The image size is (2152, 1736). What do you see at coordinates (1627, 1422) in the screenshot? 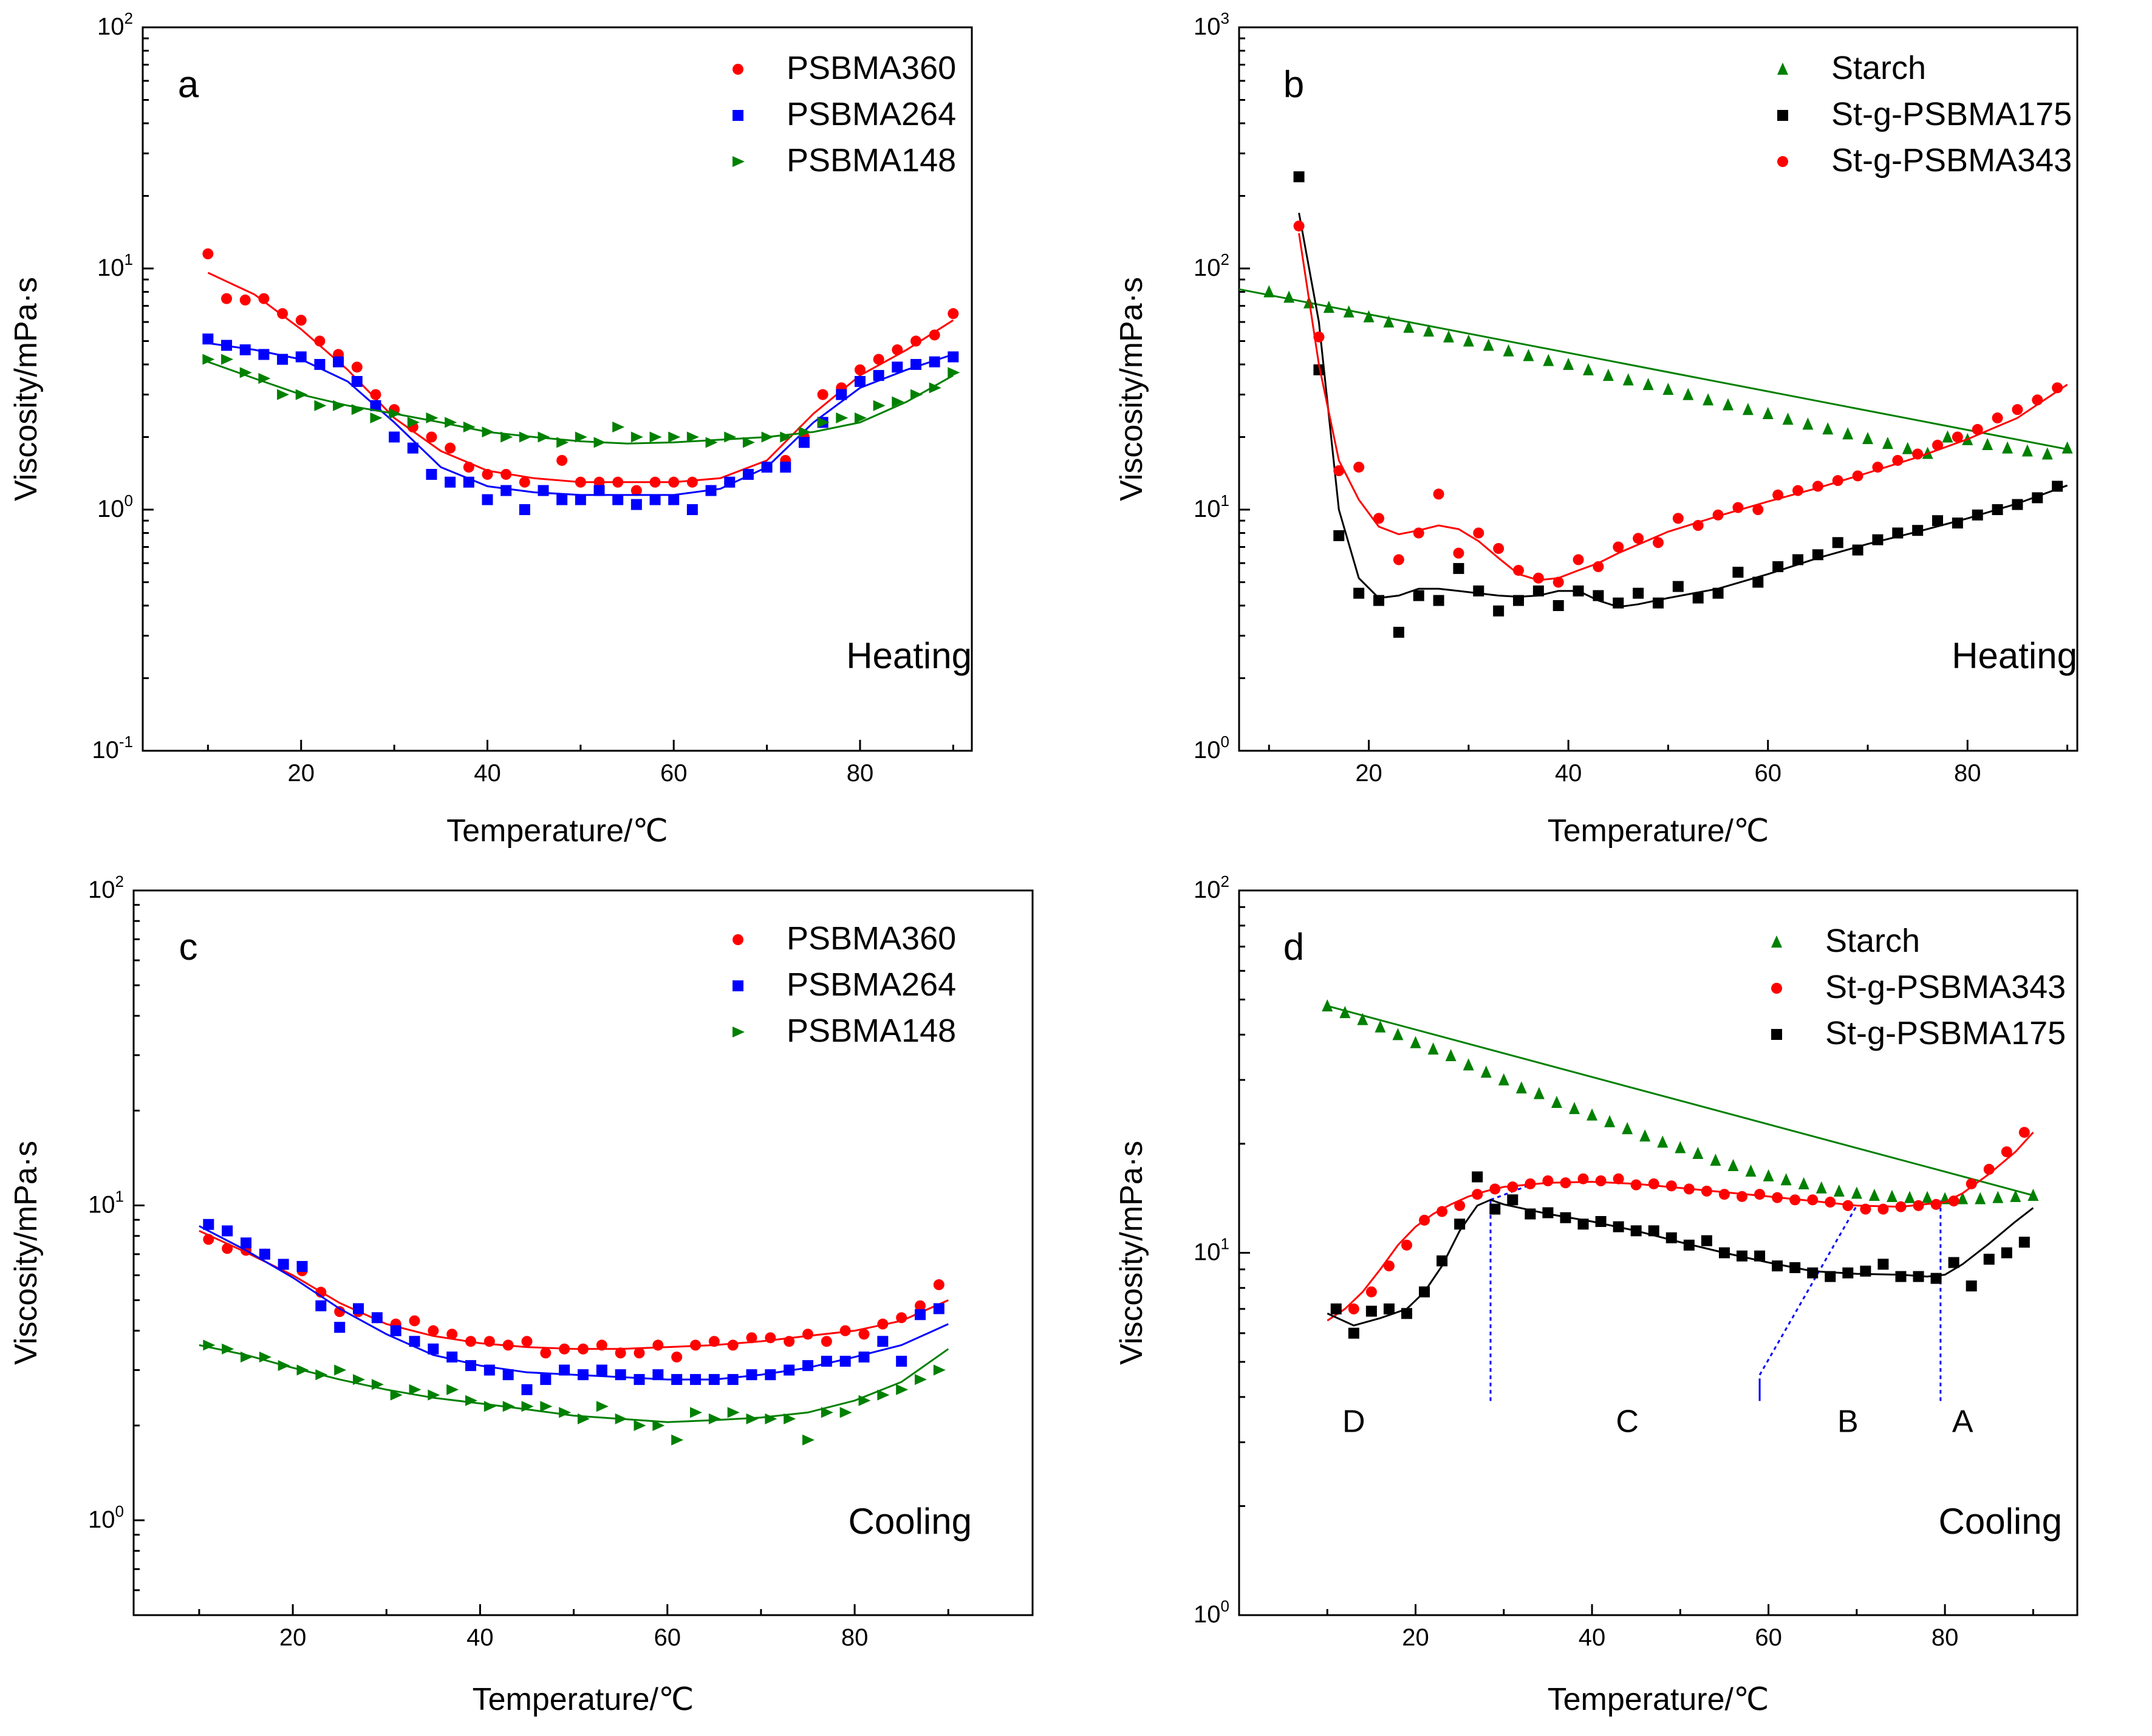
I see `region-label: C` at bounding box center [1627, 1422].